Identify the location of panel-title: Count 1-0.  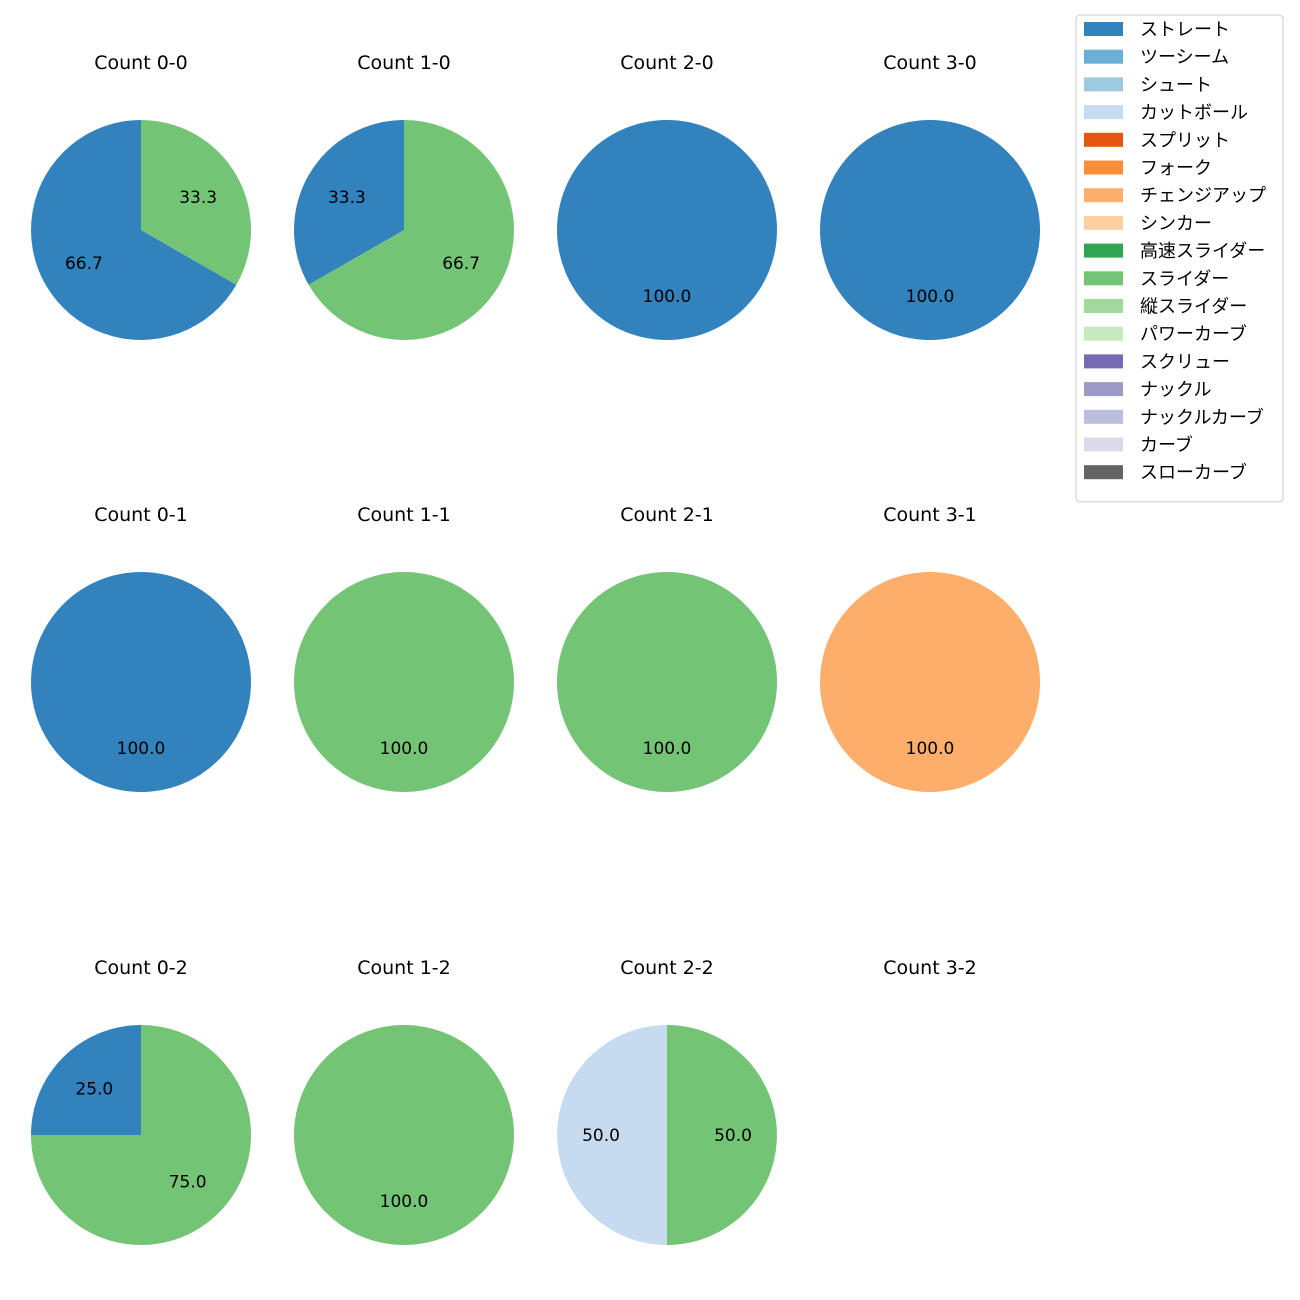
(404, 63).